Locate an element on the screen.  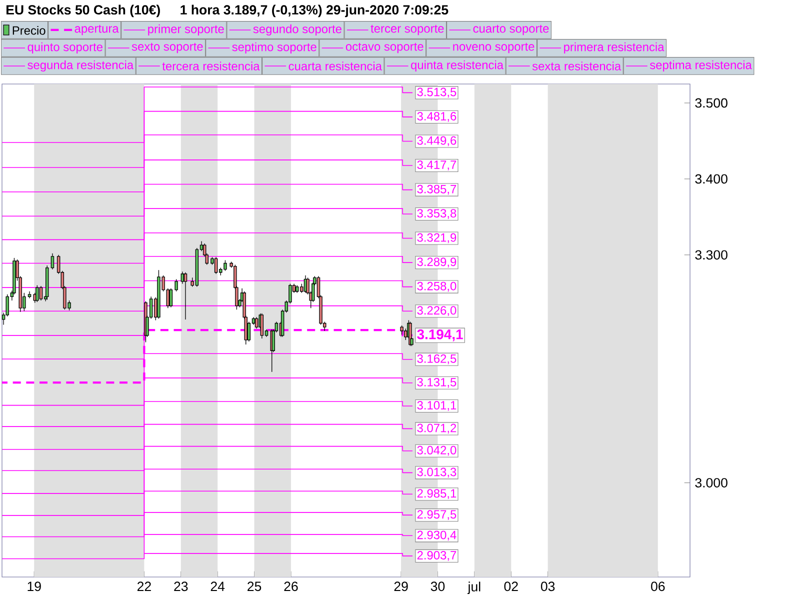
x-tick-label: 24 is located at coordinates (217, 586).